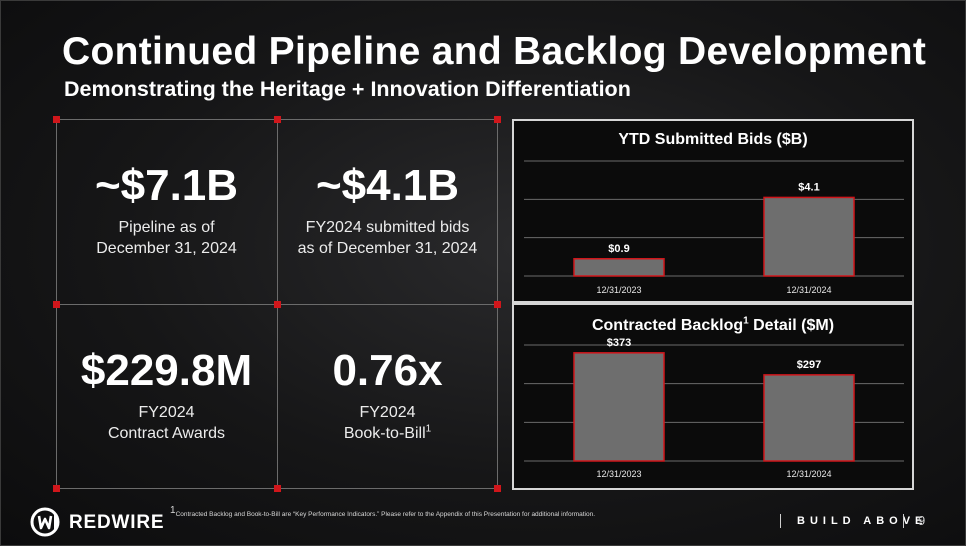 The width and height of the screenshot is (966, 546). I want to click on caption-line: December 31, 2024, so click(166, 248).